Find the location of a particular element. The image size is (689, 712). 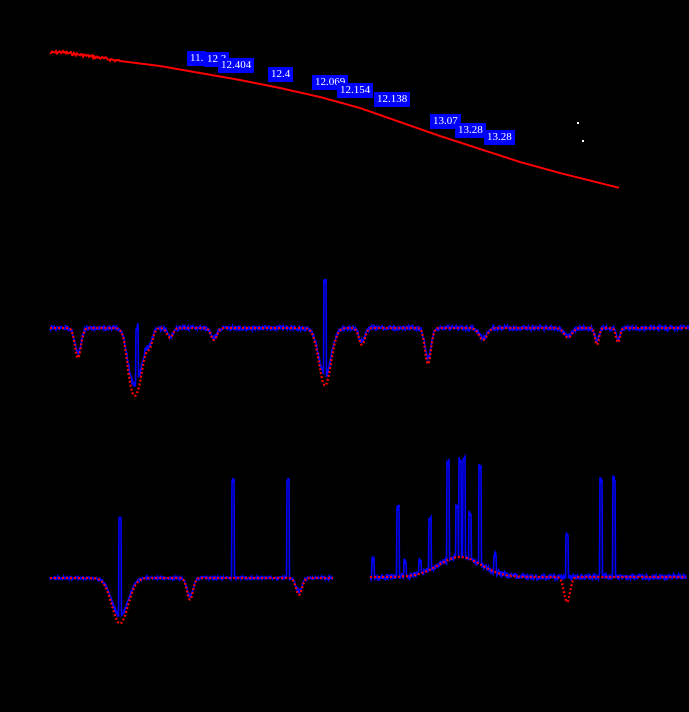

magnitude-label: 12.138 is located at coordinates (392, 99).